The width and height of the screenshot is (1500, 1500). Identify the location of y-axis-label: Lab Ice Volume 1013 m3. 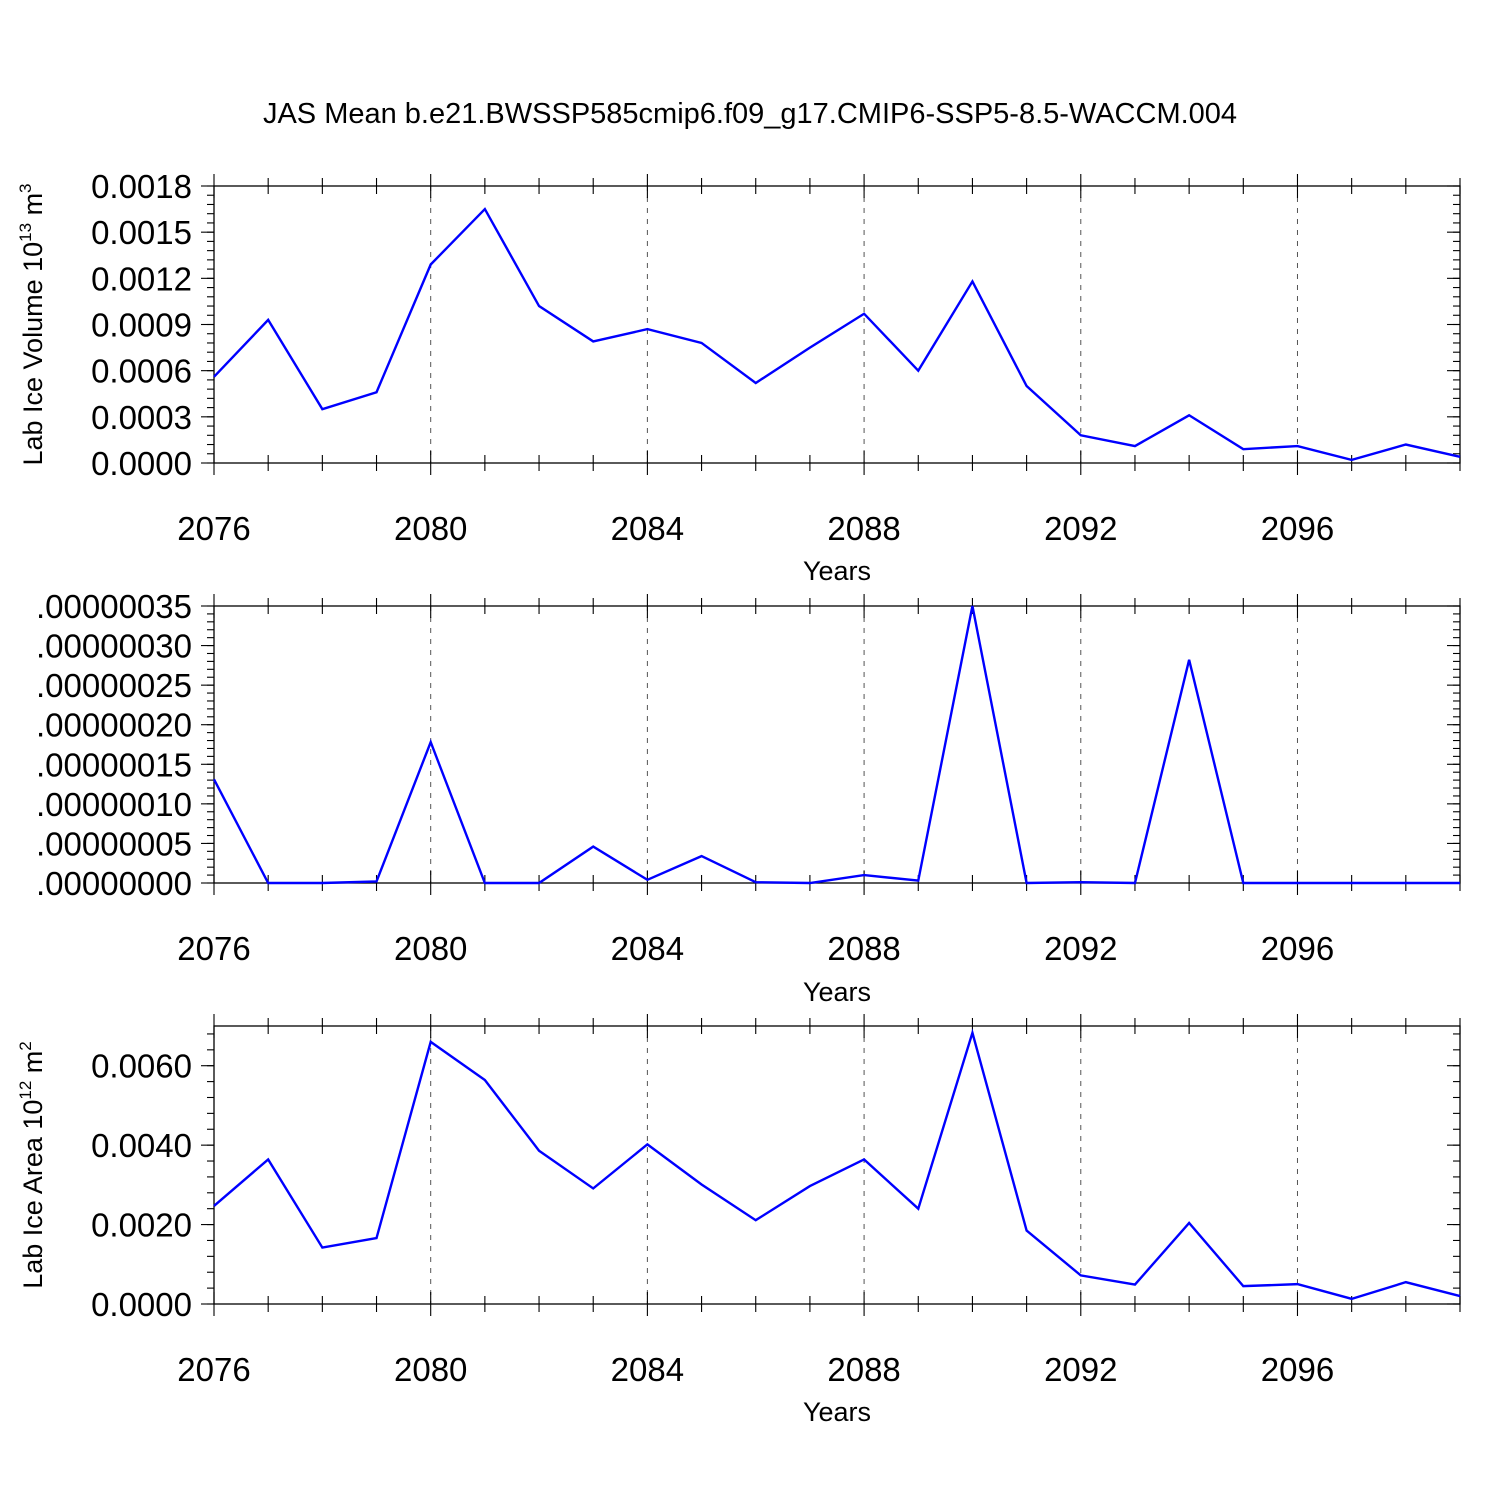
(32, 324).